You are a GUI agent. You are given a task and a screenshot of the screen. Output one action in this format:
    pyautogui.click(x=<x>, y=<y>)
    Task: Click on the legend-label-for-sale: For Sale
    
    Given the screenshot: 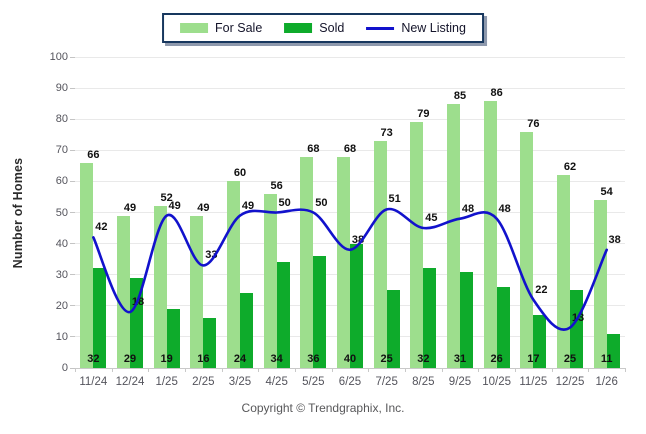 What is the action you would take?
    pyautogui.click(x=239, y=28)
    